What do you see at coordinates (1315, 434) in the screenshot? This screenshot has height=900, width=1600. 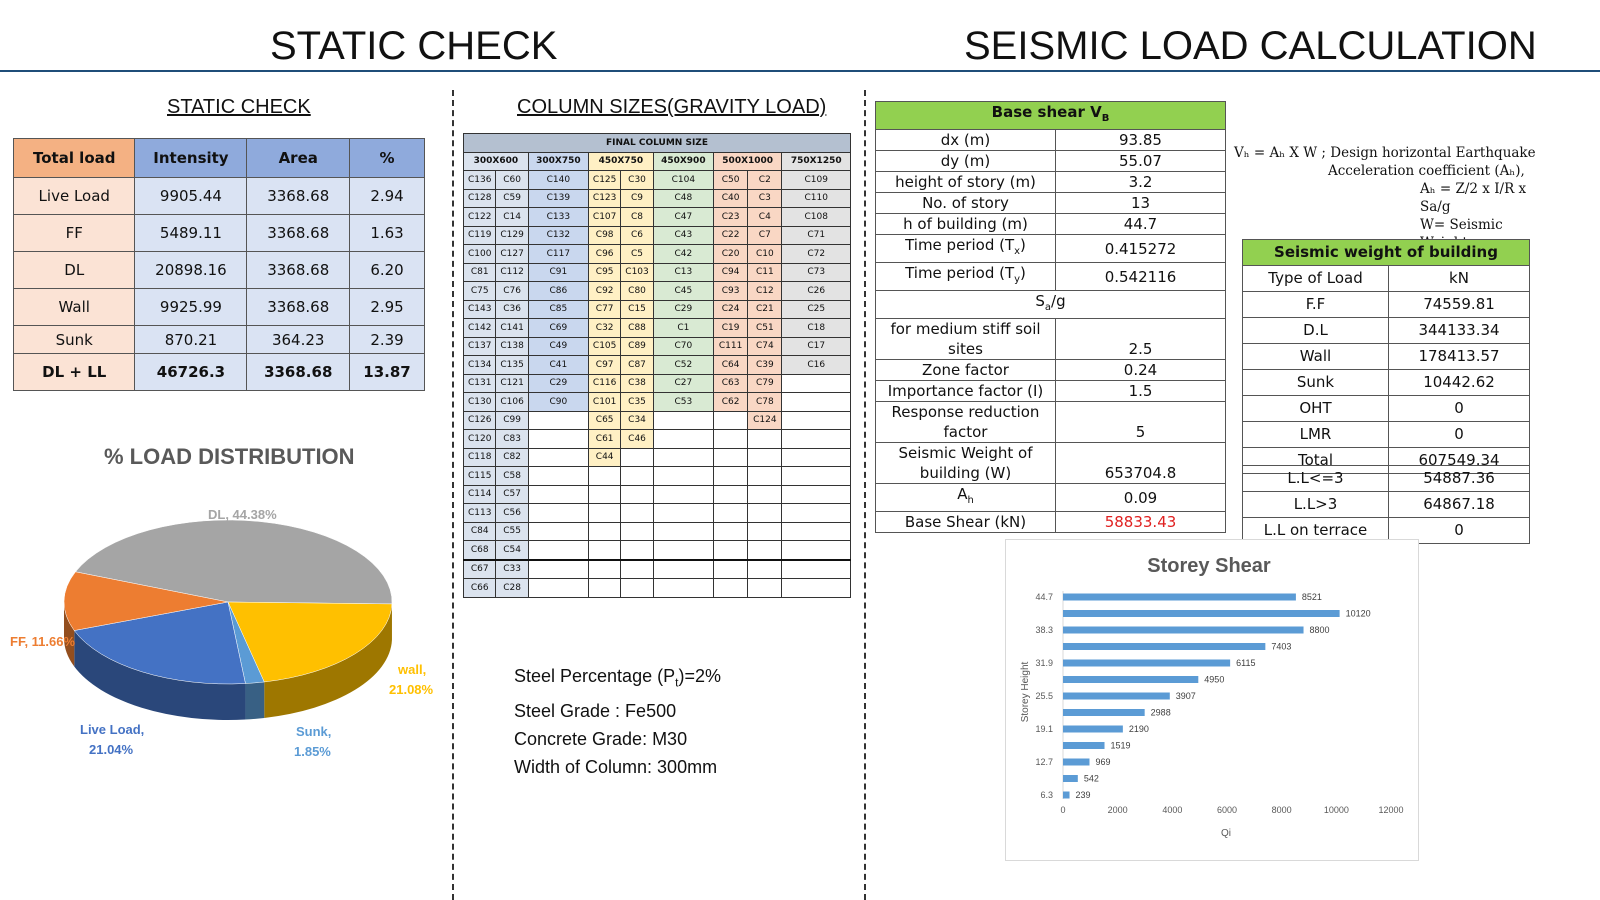 I see `seismic-weight-cell: LMR` at bounding box center [1315, 434].